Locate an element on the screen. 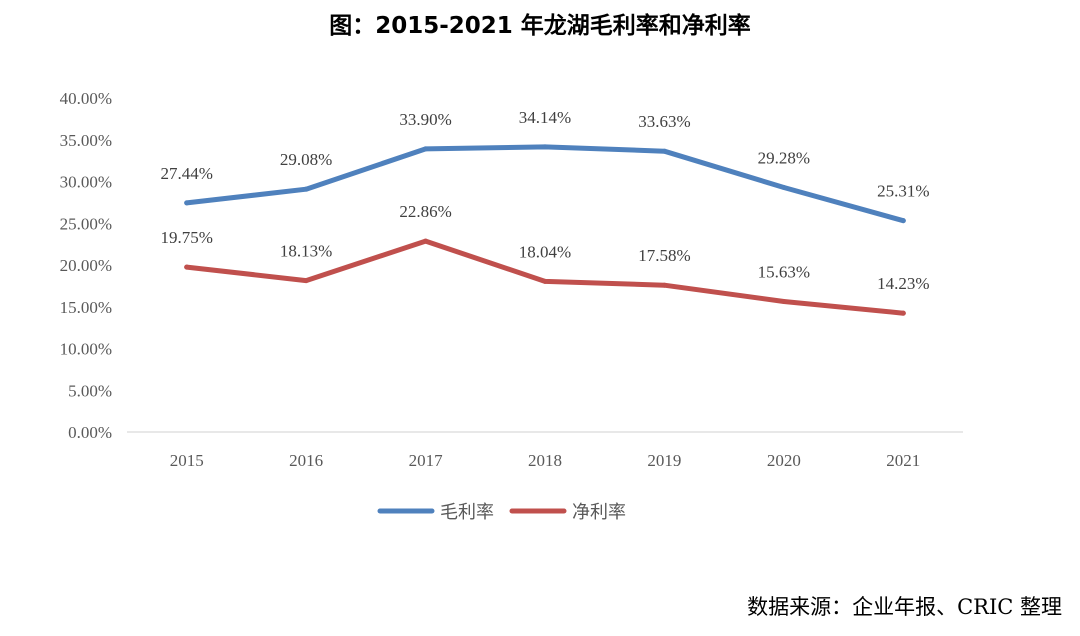 Image resolution: width=1080 pixels, height=636 pixels. legend-label: 净利率 is located at coordinates (599, 512).